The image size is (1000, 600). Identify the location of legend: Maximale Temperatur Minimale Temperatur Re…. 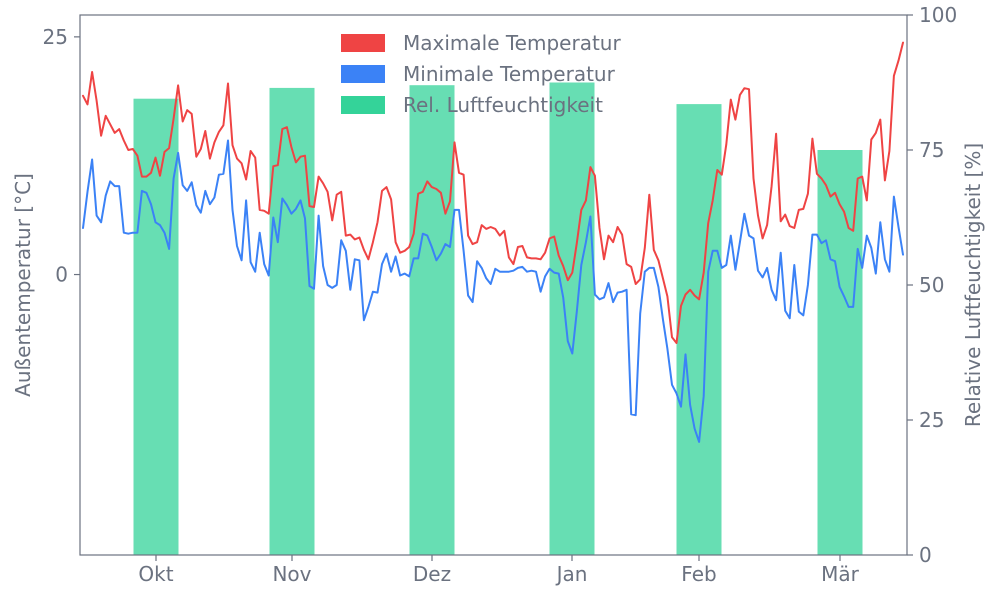
(481, 74).